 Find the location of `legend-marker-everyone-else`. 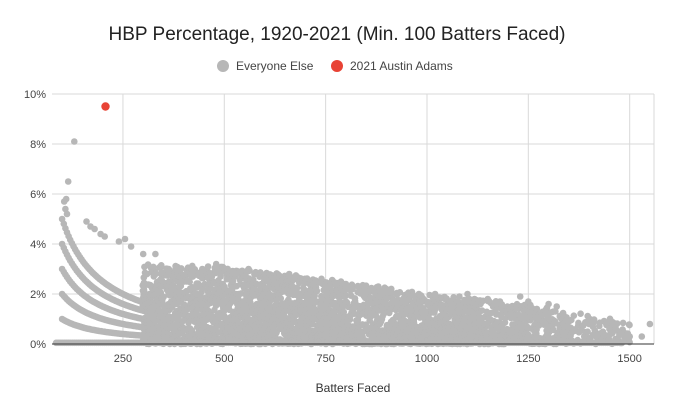

legend-marker-everyone-else is located at coordinates (223, 66).